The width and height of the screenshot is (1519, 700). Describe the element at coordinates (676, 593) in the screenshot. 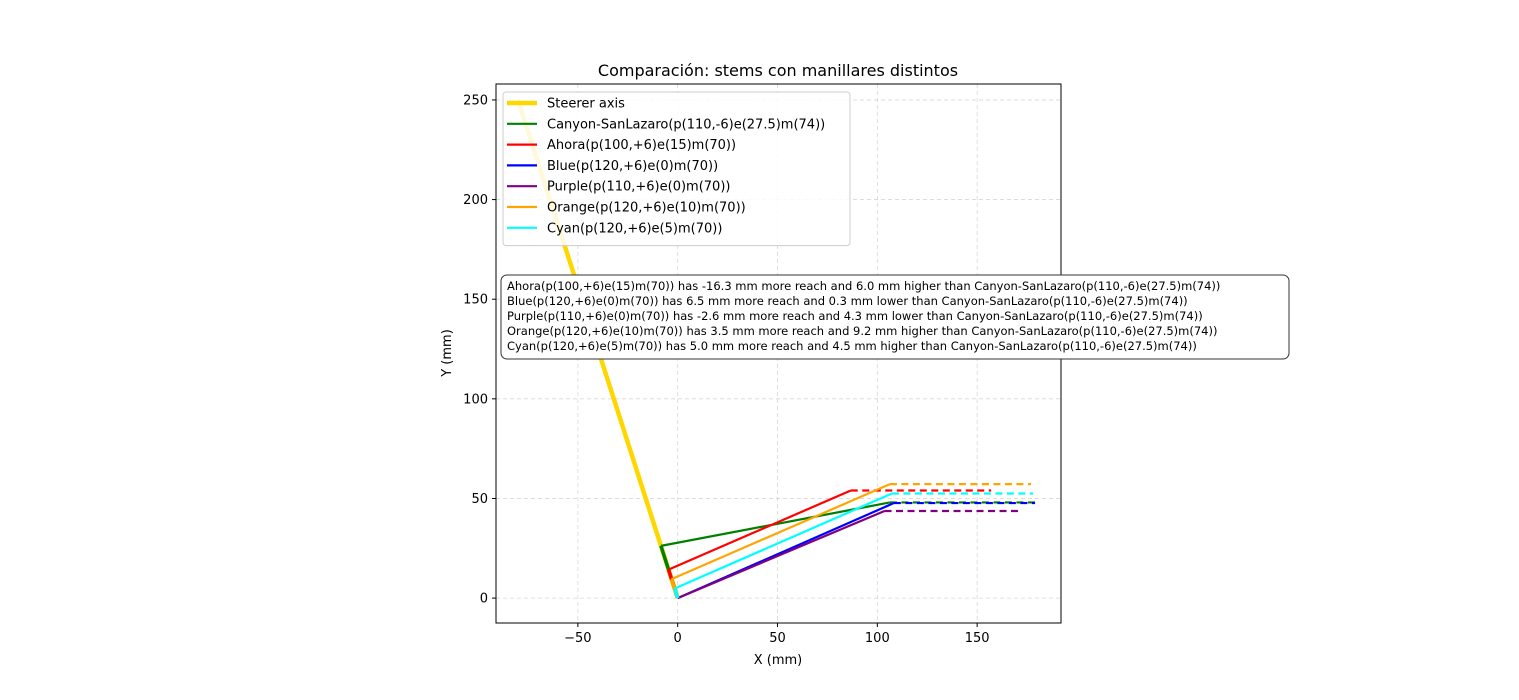

I see `series-5-spacer` at that location.